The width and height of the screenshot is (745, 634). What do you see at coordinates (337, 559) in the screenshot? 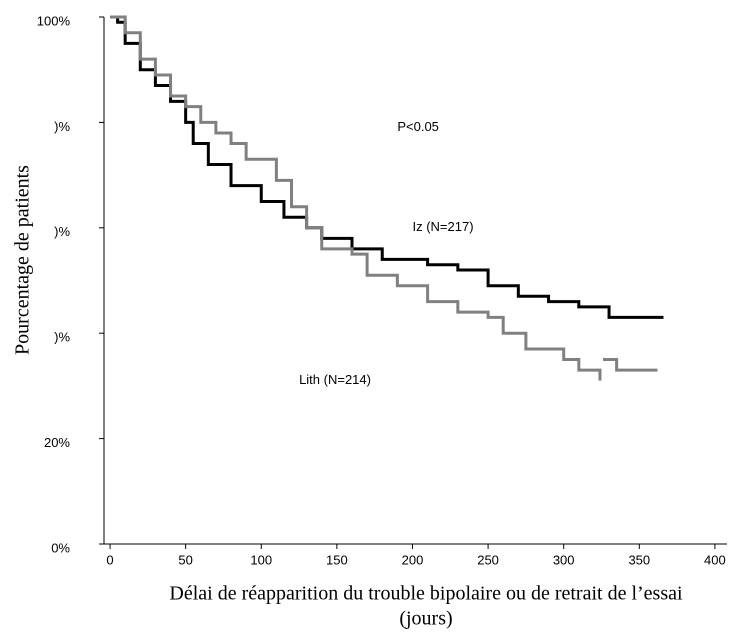
I see `x-tick-label: 150` at bounding box center [337, 559].